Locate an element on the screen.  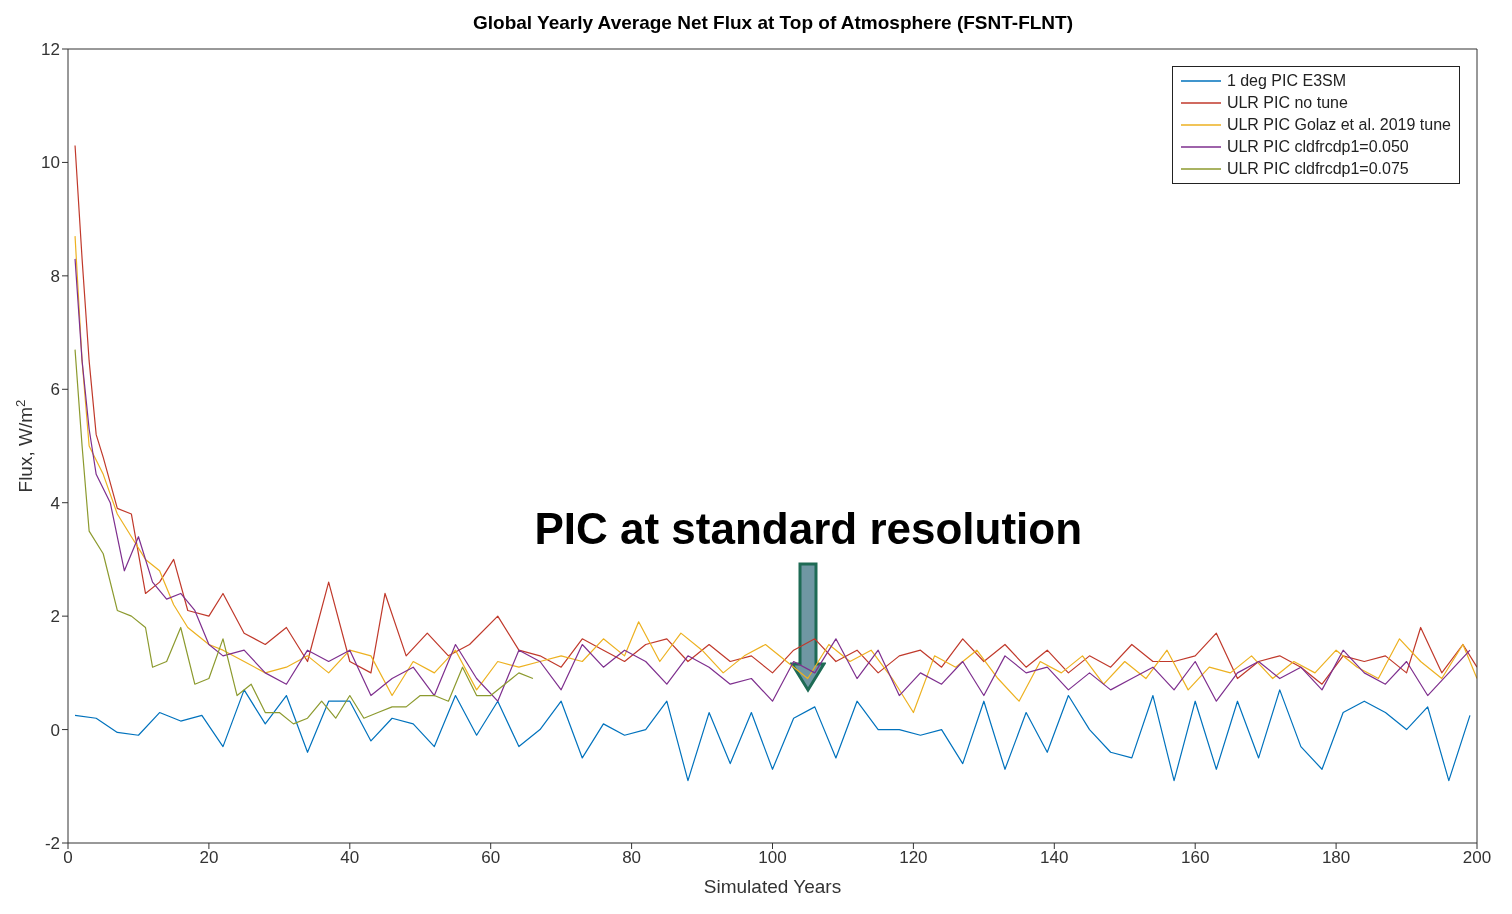
y-tick-label: 4 is located at coordinates (55, 503).